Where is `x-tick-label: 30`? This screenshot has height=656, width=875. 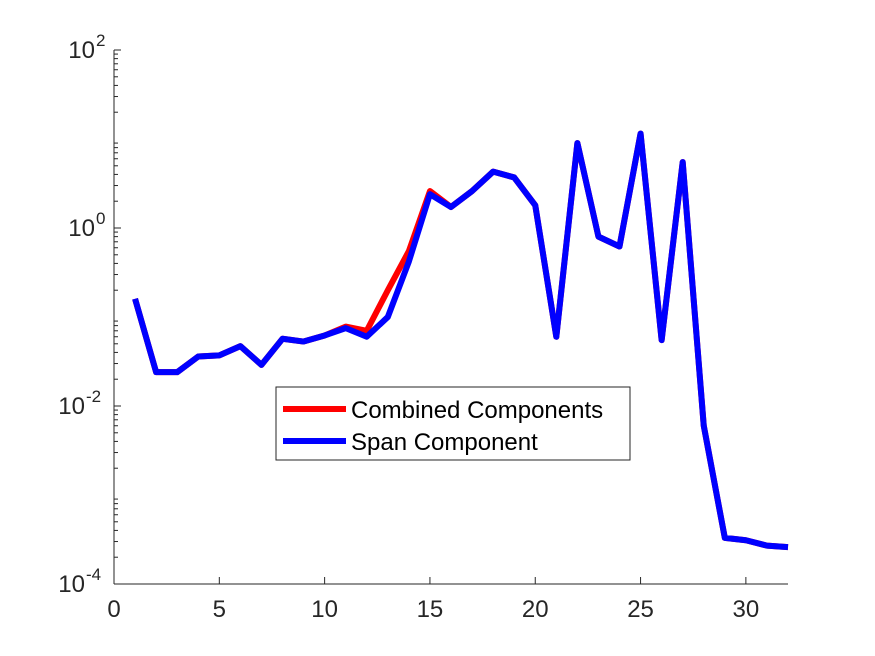 x-tick-label: 30 is located at coordinates (746, 609).